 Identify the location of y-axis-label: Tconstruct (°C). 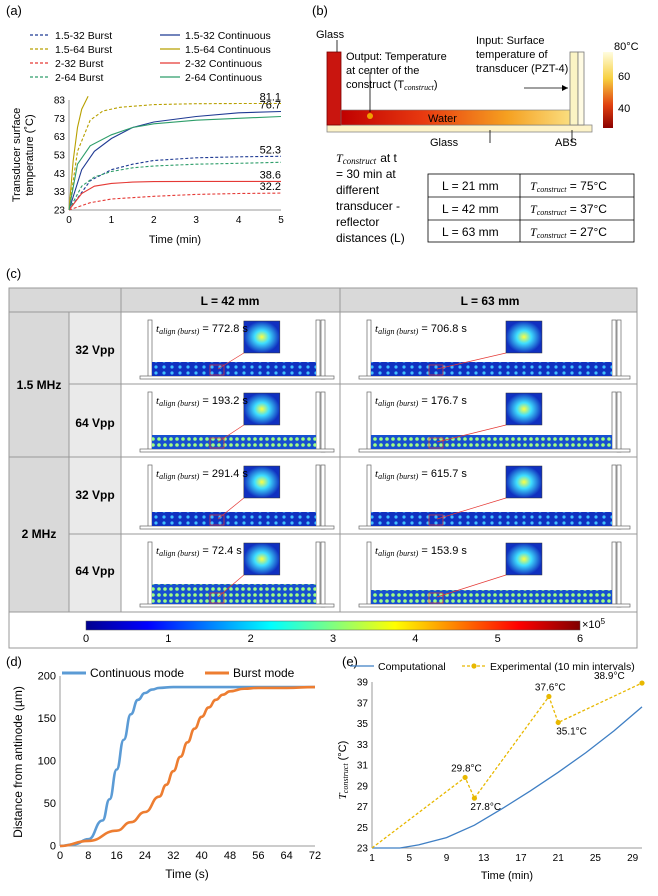
(343, 770).